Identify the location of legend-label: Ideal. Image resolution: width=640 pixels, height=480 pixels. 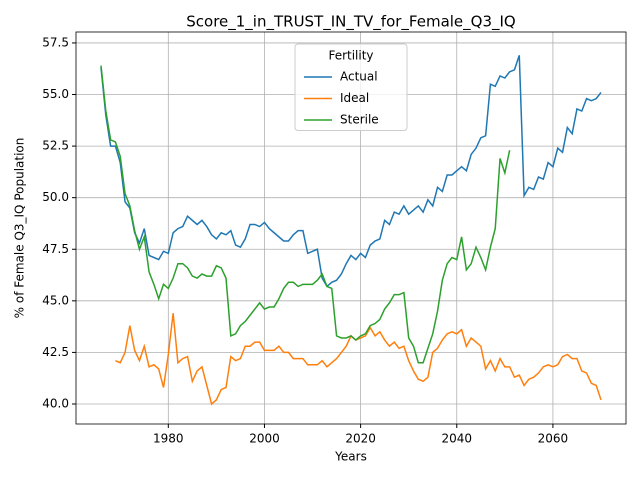
(354, 98).